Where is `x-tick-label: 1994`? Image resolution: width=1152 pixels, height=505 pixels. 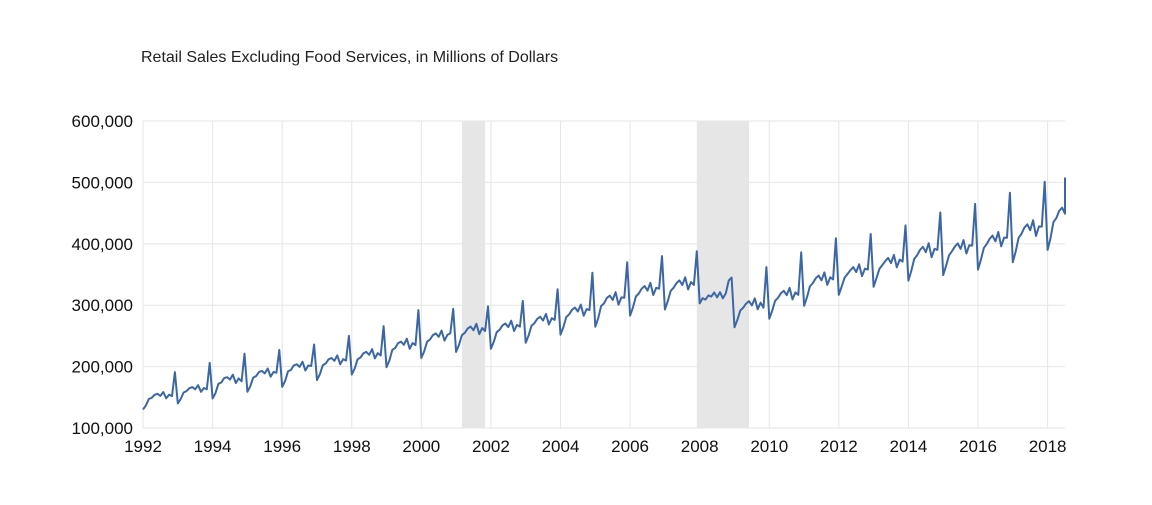 x-tick-label: 1994 is located at coordinates (213, 446).